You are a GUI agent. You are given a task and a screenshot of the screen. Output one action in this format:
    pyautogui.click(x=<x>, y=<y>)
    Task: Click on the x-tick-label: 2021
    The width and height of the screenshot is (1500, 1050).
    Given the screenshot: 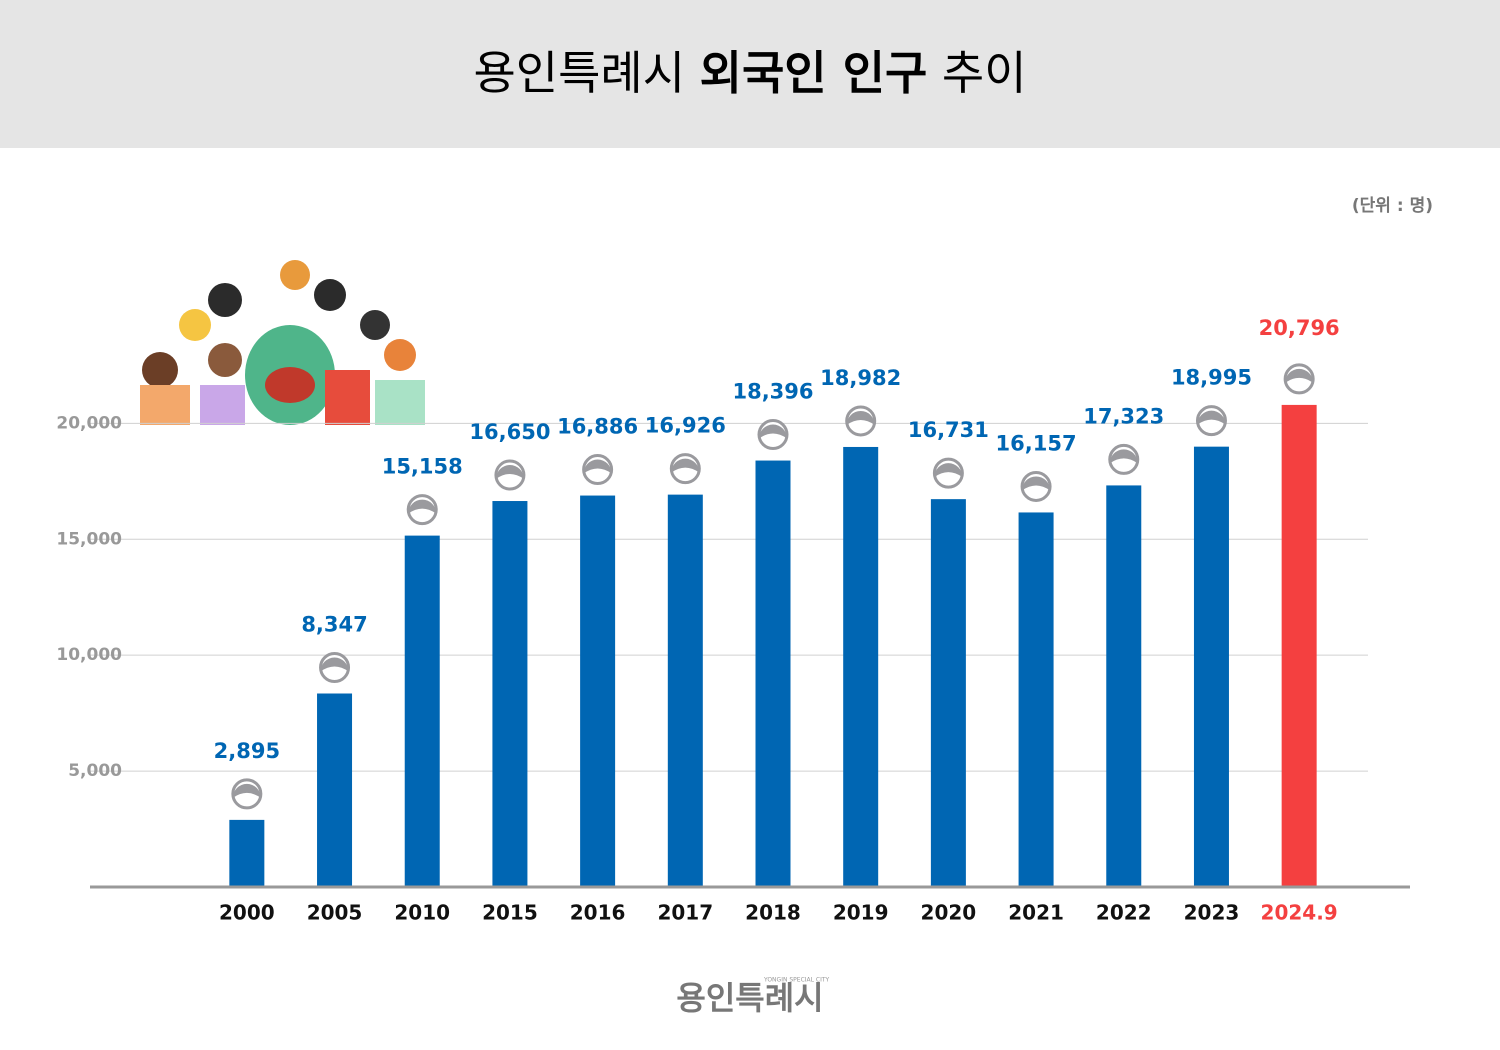 What is the action you would take?
    pyautogui.click(x=1036, y=913)
    